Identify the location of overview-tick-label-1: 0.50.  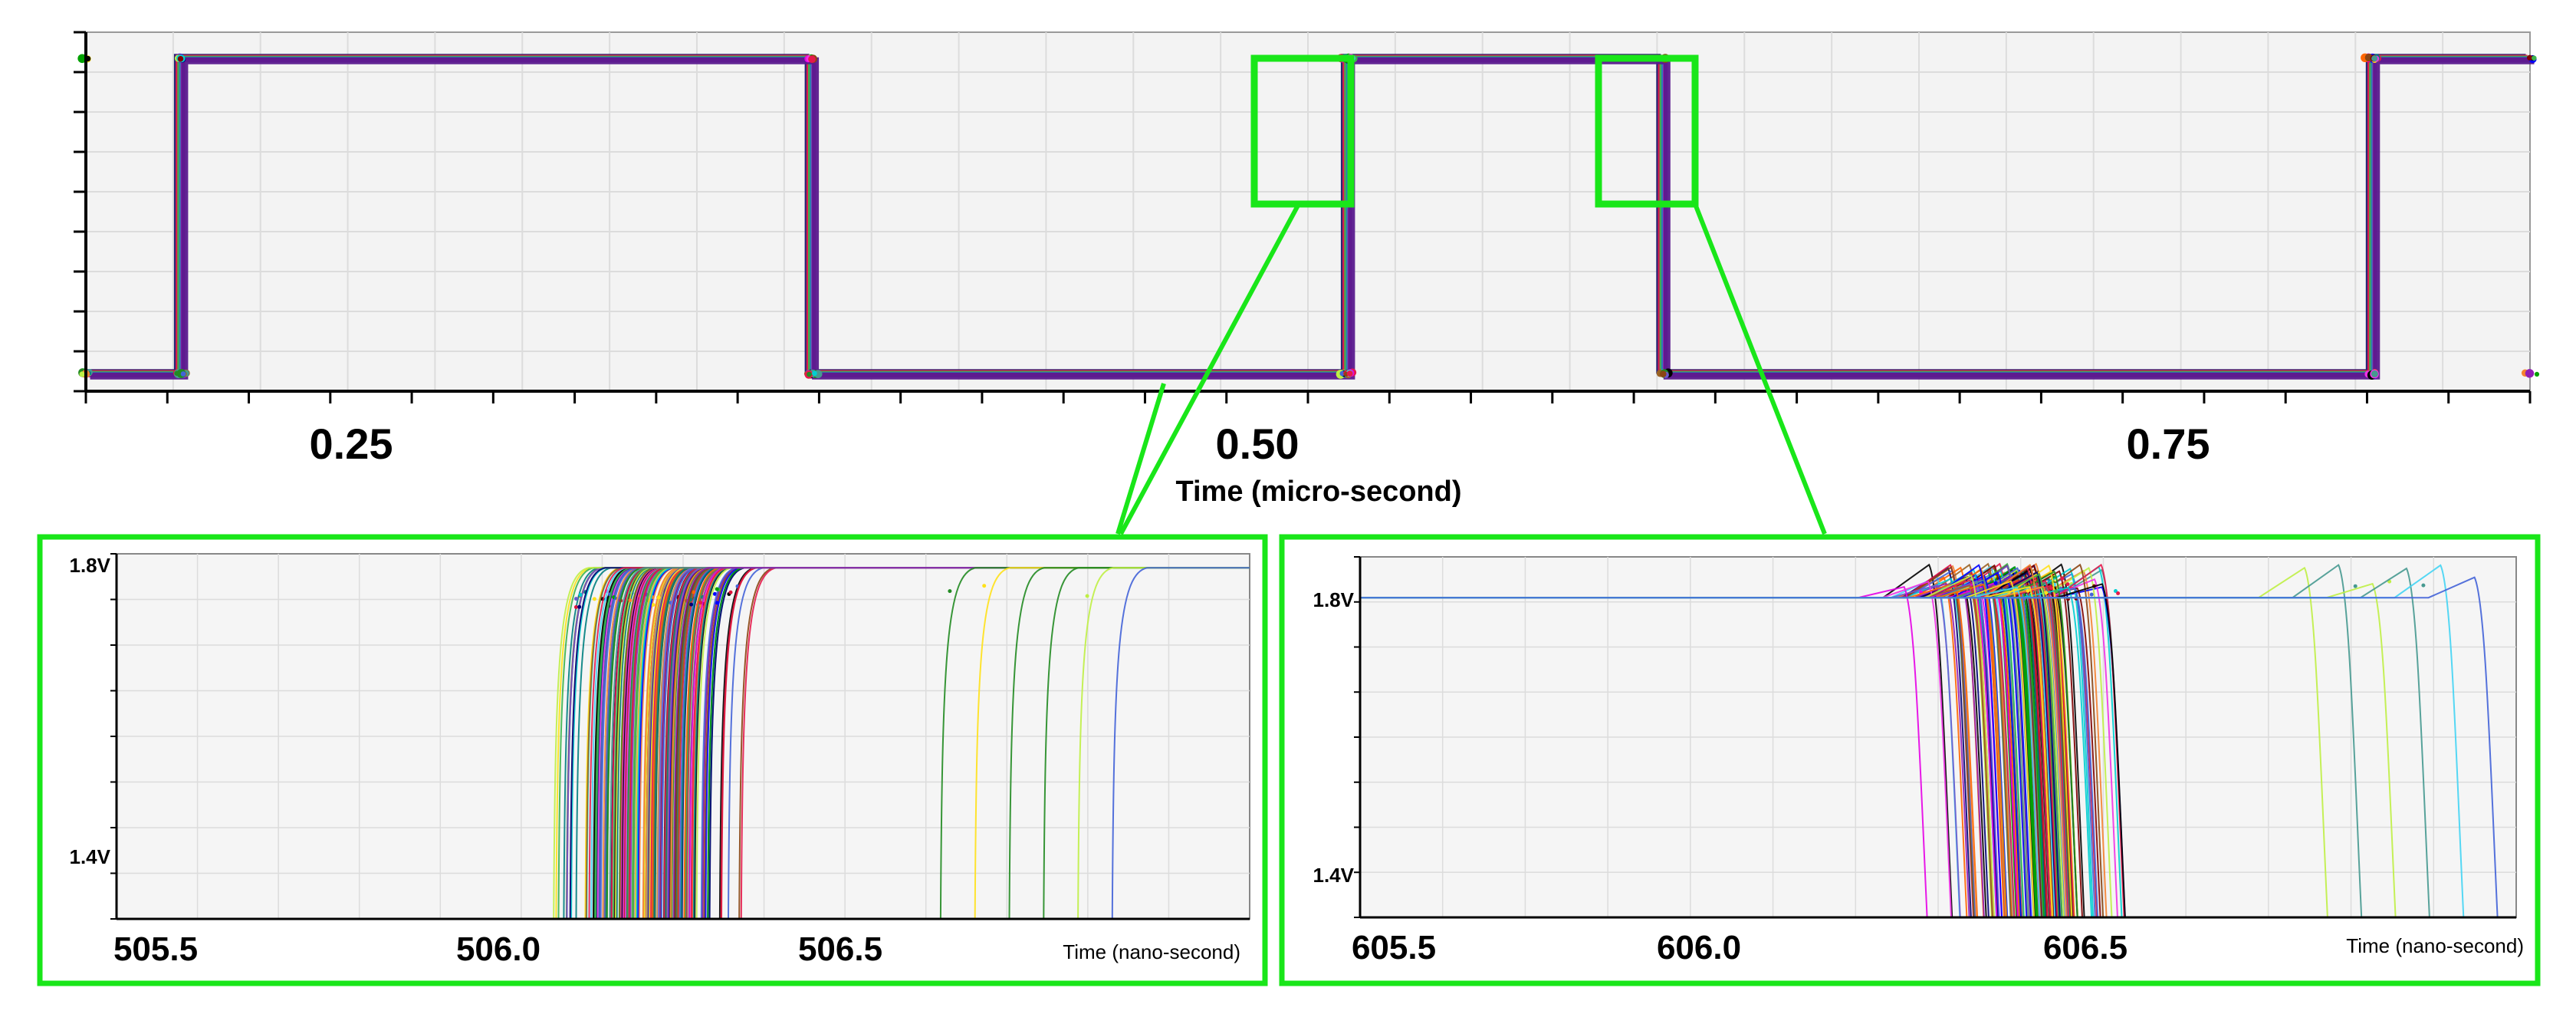
(1258, 444).